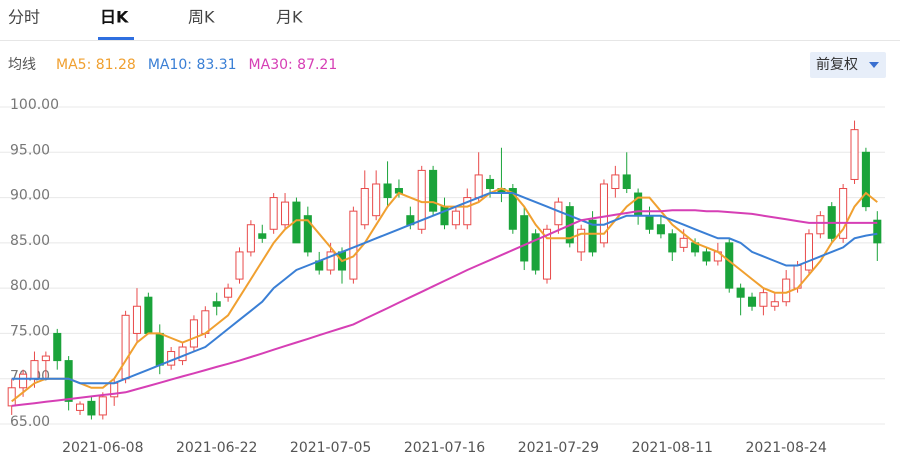  I want to click on dropdown-arrow, so click(874, 65).